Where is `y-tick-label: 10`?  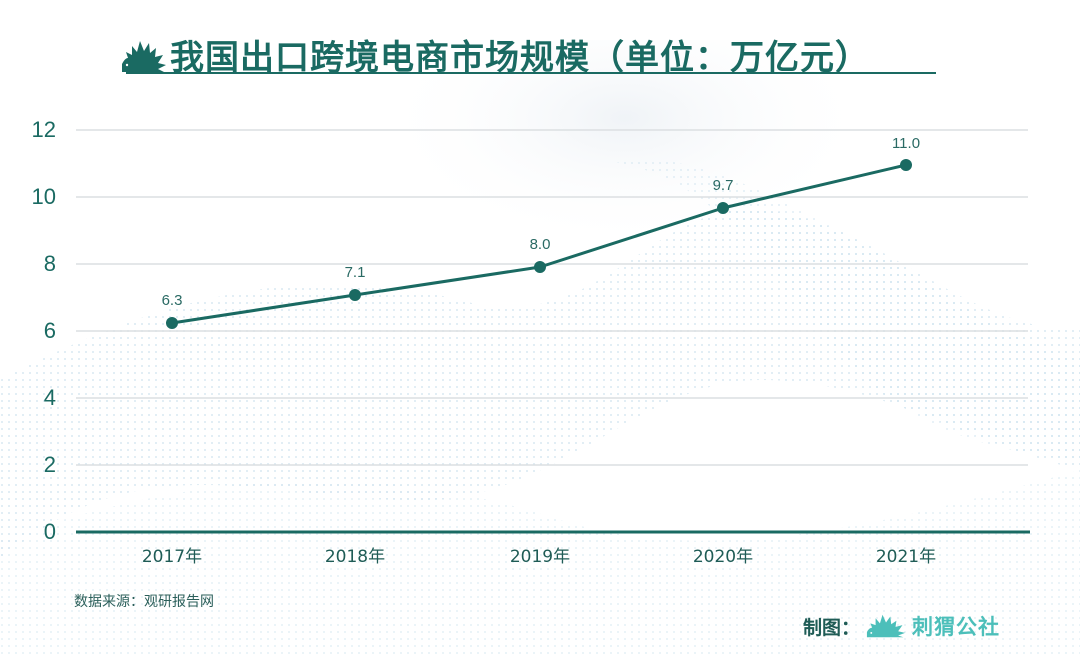
y-tick-label: 10 is located at coordinates (43, 196).